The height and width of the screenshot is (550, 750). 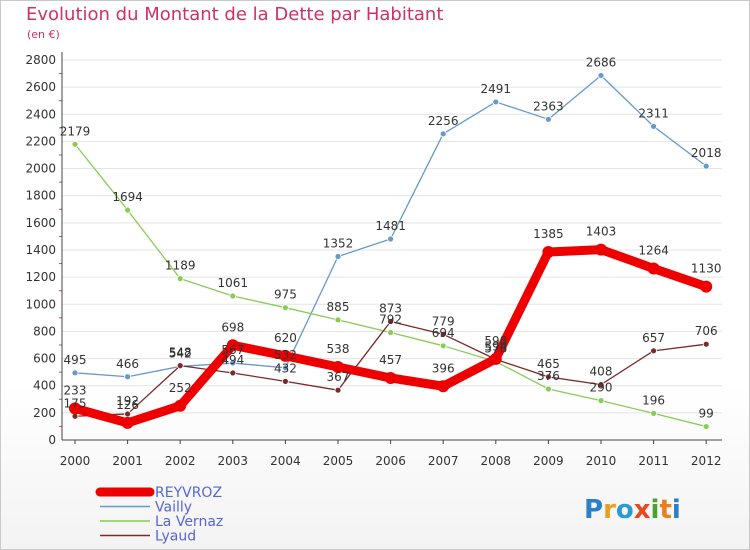 I want to click on data-label: 657, so click(x=653, y=338).